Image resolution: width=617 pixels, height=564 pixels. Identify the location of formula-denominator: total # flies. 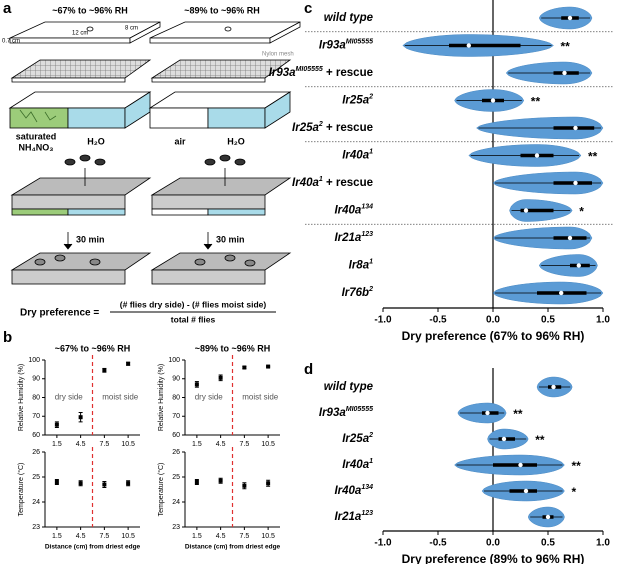
(193, 319).